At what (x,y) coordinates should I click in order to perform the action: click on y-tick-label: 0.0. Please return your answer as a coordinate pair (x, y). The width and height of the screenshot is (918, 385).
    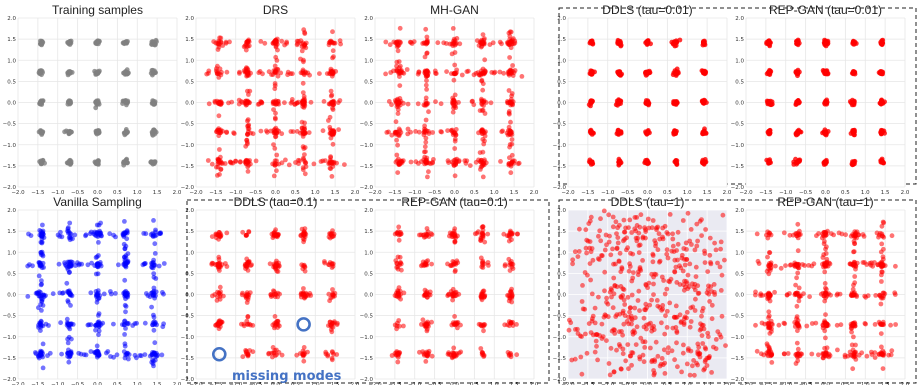
    Looking at the image, I should click on (189, 104).